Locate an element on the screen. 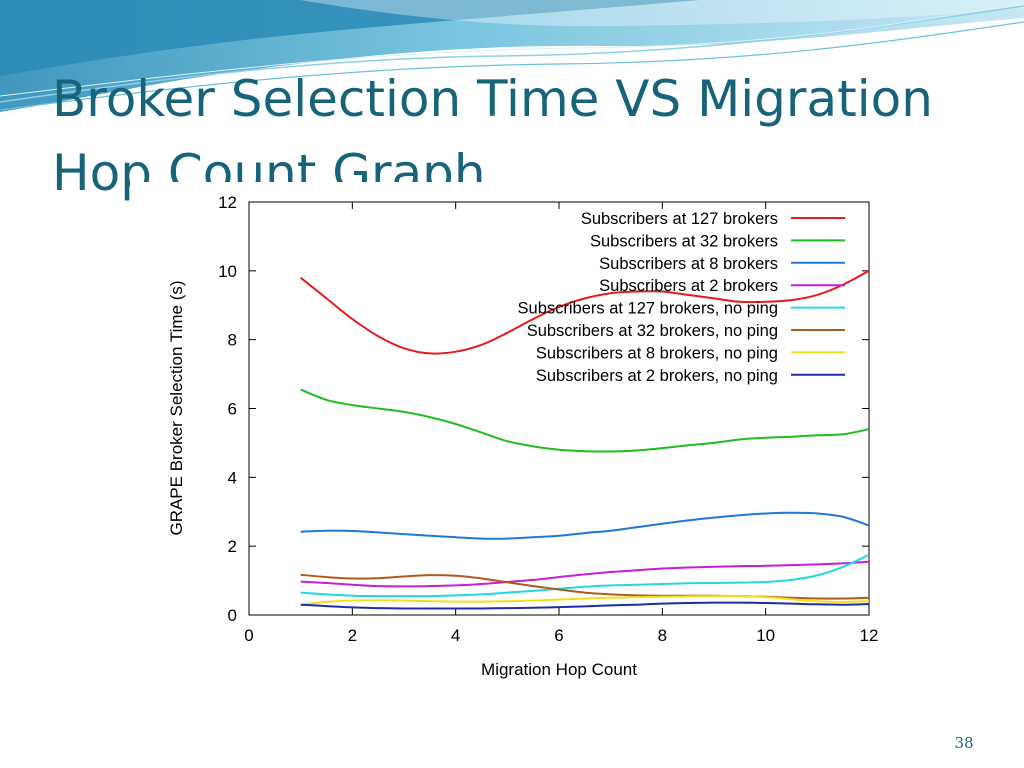 The height and width of the screenshot is (768, 1024). legend-label: Subscribers at 2 brokers is located at coordinates (688, 286).